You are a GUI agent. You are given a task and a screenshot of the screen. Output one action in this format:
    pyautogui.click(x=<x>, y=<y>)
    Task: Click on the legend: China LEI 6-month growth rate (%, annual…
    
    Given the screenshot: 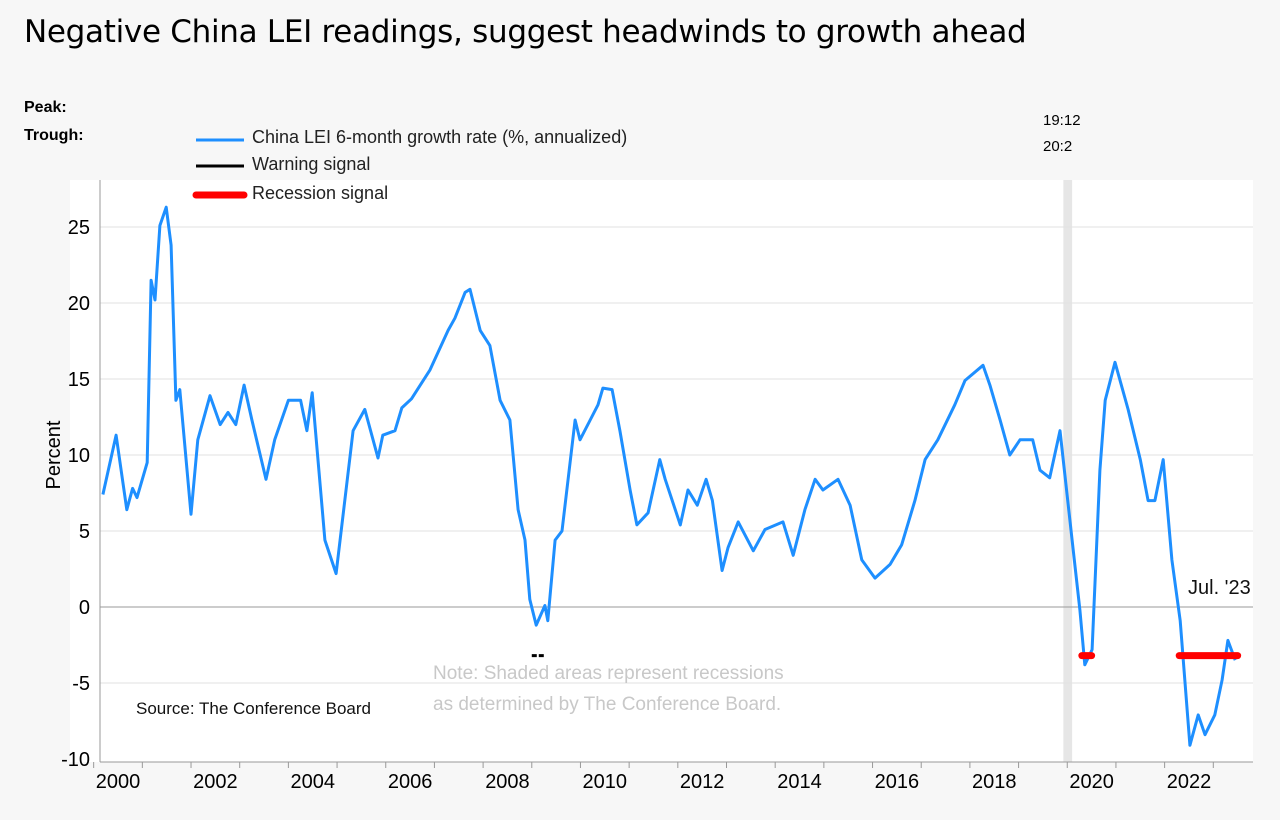 What is the action you would take?
    pyautogui.click(x=409, y=165)
    